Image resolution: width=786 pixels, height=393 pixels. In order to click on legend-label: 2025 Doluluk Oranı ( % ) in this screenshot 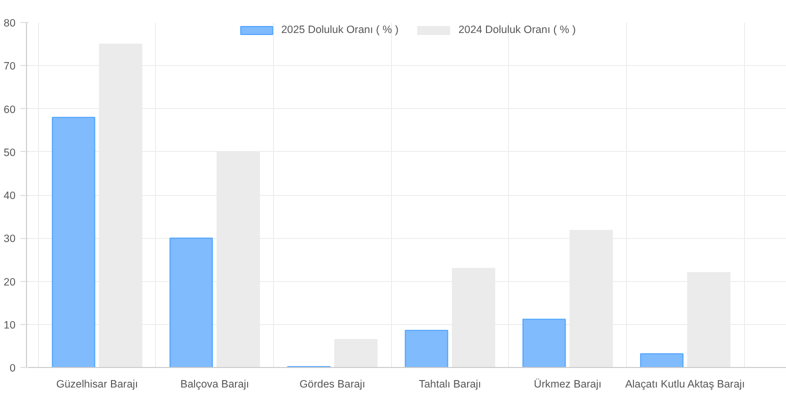, I will do `click(339, 30)`.